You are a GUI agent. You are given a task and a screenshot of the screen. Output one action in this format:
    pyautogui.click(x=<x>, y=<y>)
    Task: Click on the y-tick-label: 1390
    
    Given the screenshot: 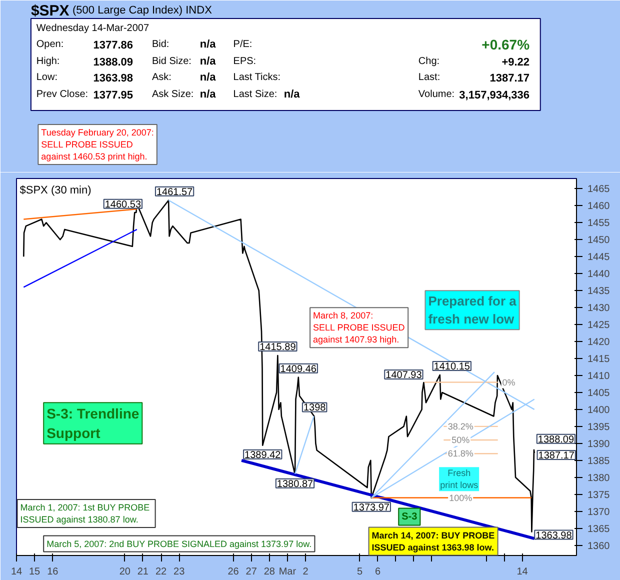 What is the action you would take?
    pyautogui.click(x=599, y=444)
    